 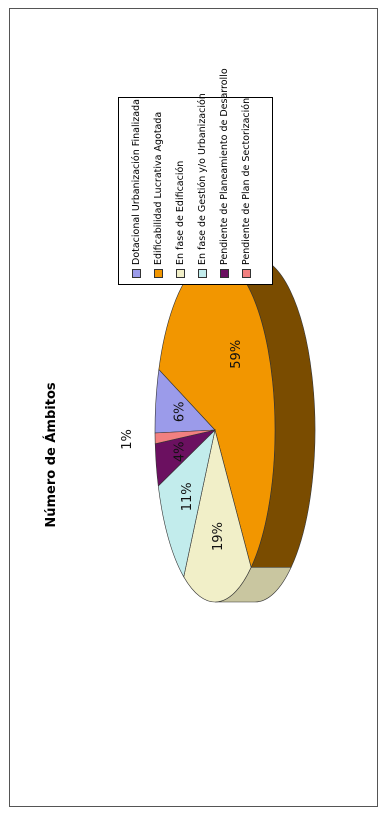 What do you see at coordinates (180, 451) in the screenshot?
I see `pie-data-label: 4%` at bounding box center [180, 451].